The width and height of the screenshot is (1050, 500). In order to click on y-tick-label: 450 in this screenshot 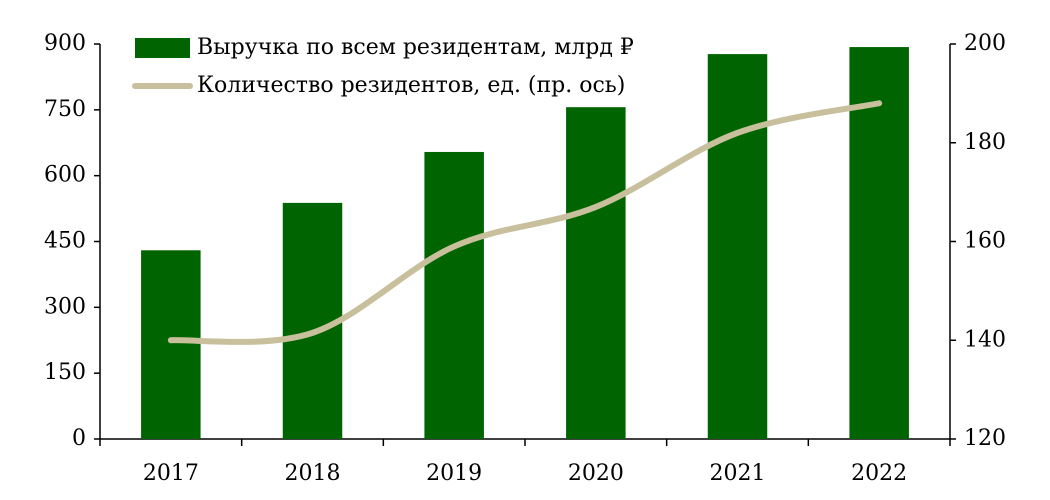, I will do `click(65, 241)`.